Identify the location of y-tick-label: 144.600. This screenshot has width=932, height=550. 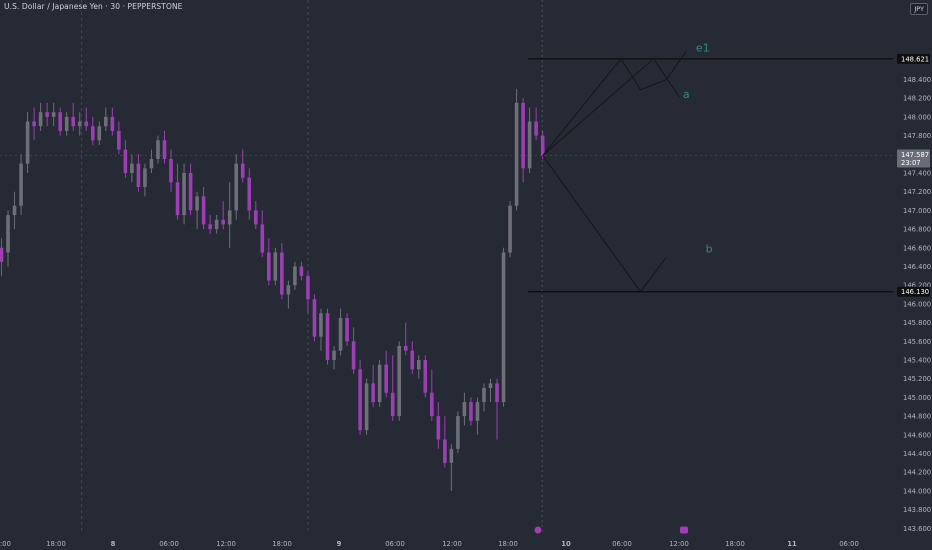
(917, 435).